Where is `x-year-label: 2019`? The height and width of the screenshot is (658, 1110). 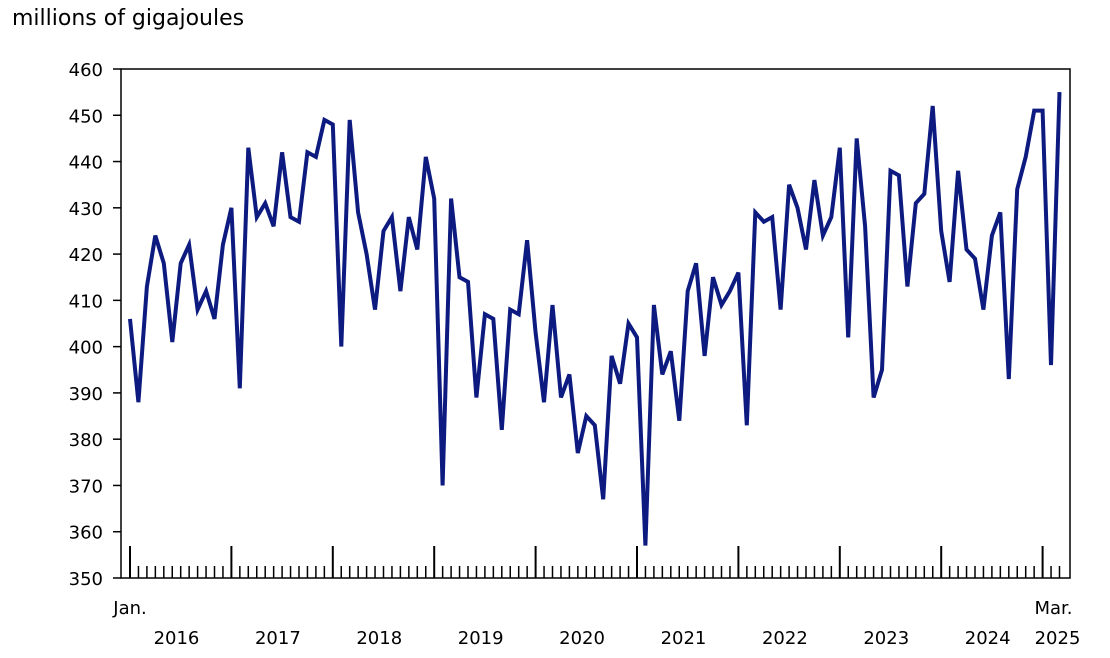
x-year-label: 2019 is located at coordinates (481, 638).